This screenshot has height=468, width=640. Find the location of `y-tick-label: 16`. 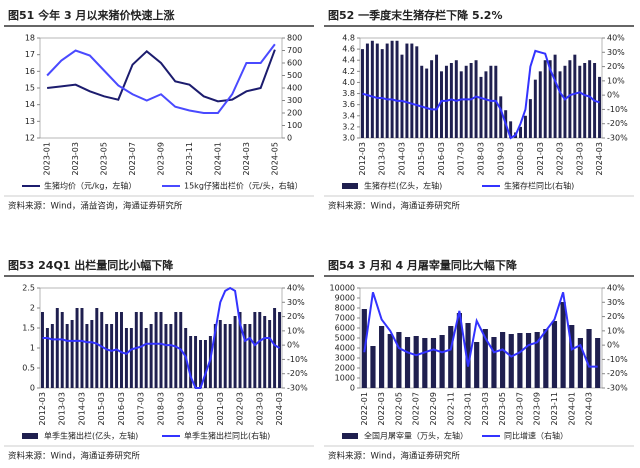

y-tick-label: 16 is located at coordinates (30, 71).